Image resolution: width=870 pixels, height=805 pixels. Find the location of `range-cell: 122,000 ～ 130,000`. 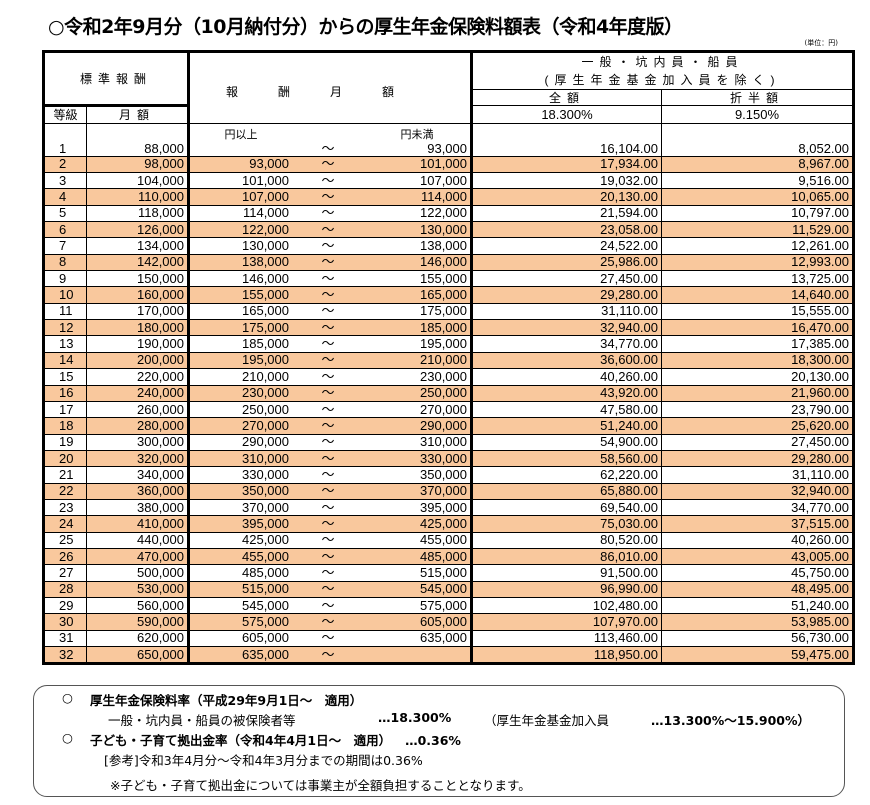

range-cell: 122,000 ～ 130,000 is located at coordinates (330, 230).